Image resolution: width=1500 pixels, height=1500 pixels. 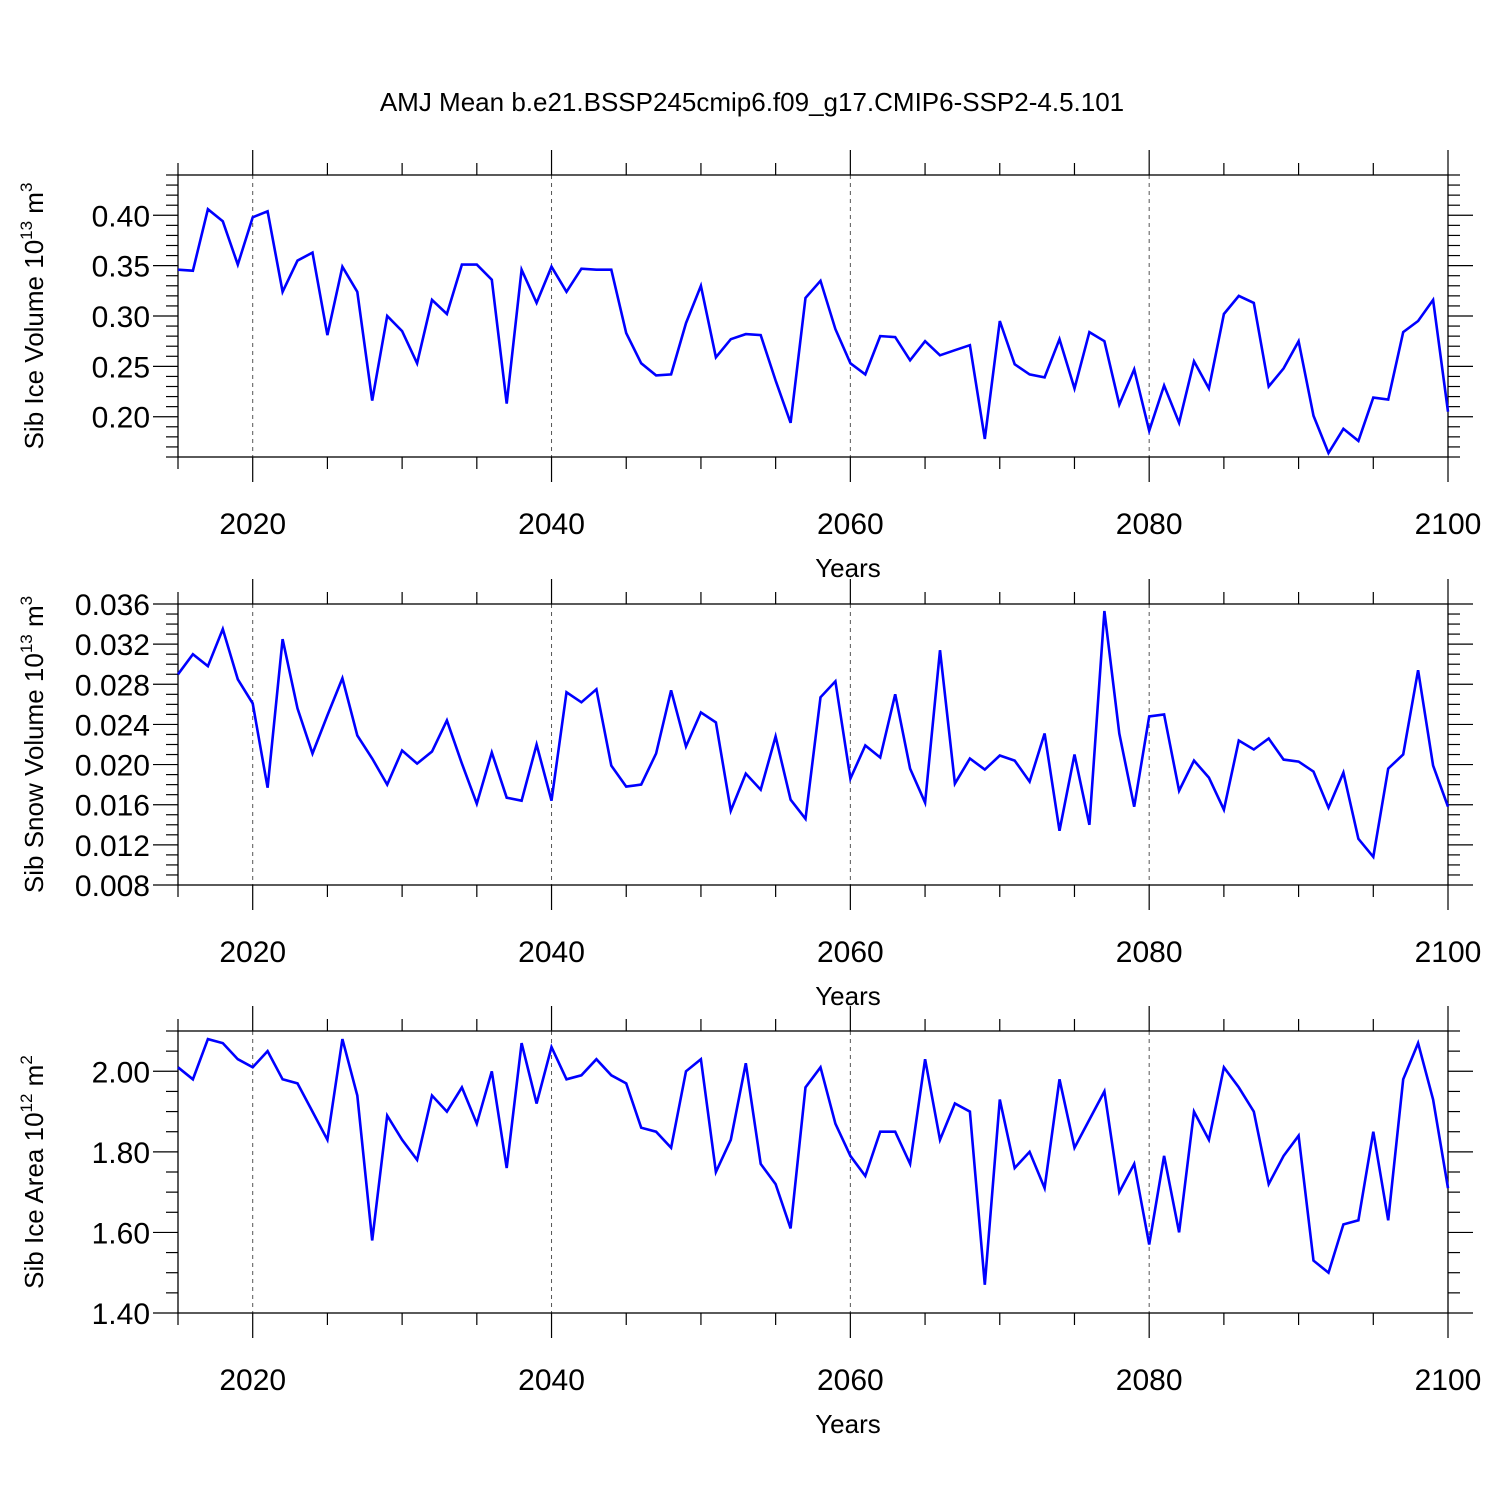 I want to click on y-tick-label: 0.012, so click(x=112, y=846).